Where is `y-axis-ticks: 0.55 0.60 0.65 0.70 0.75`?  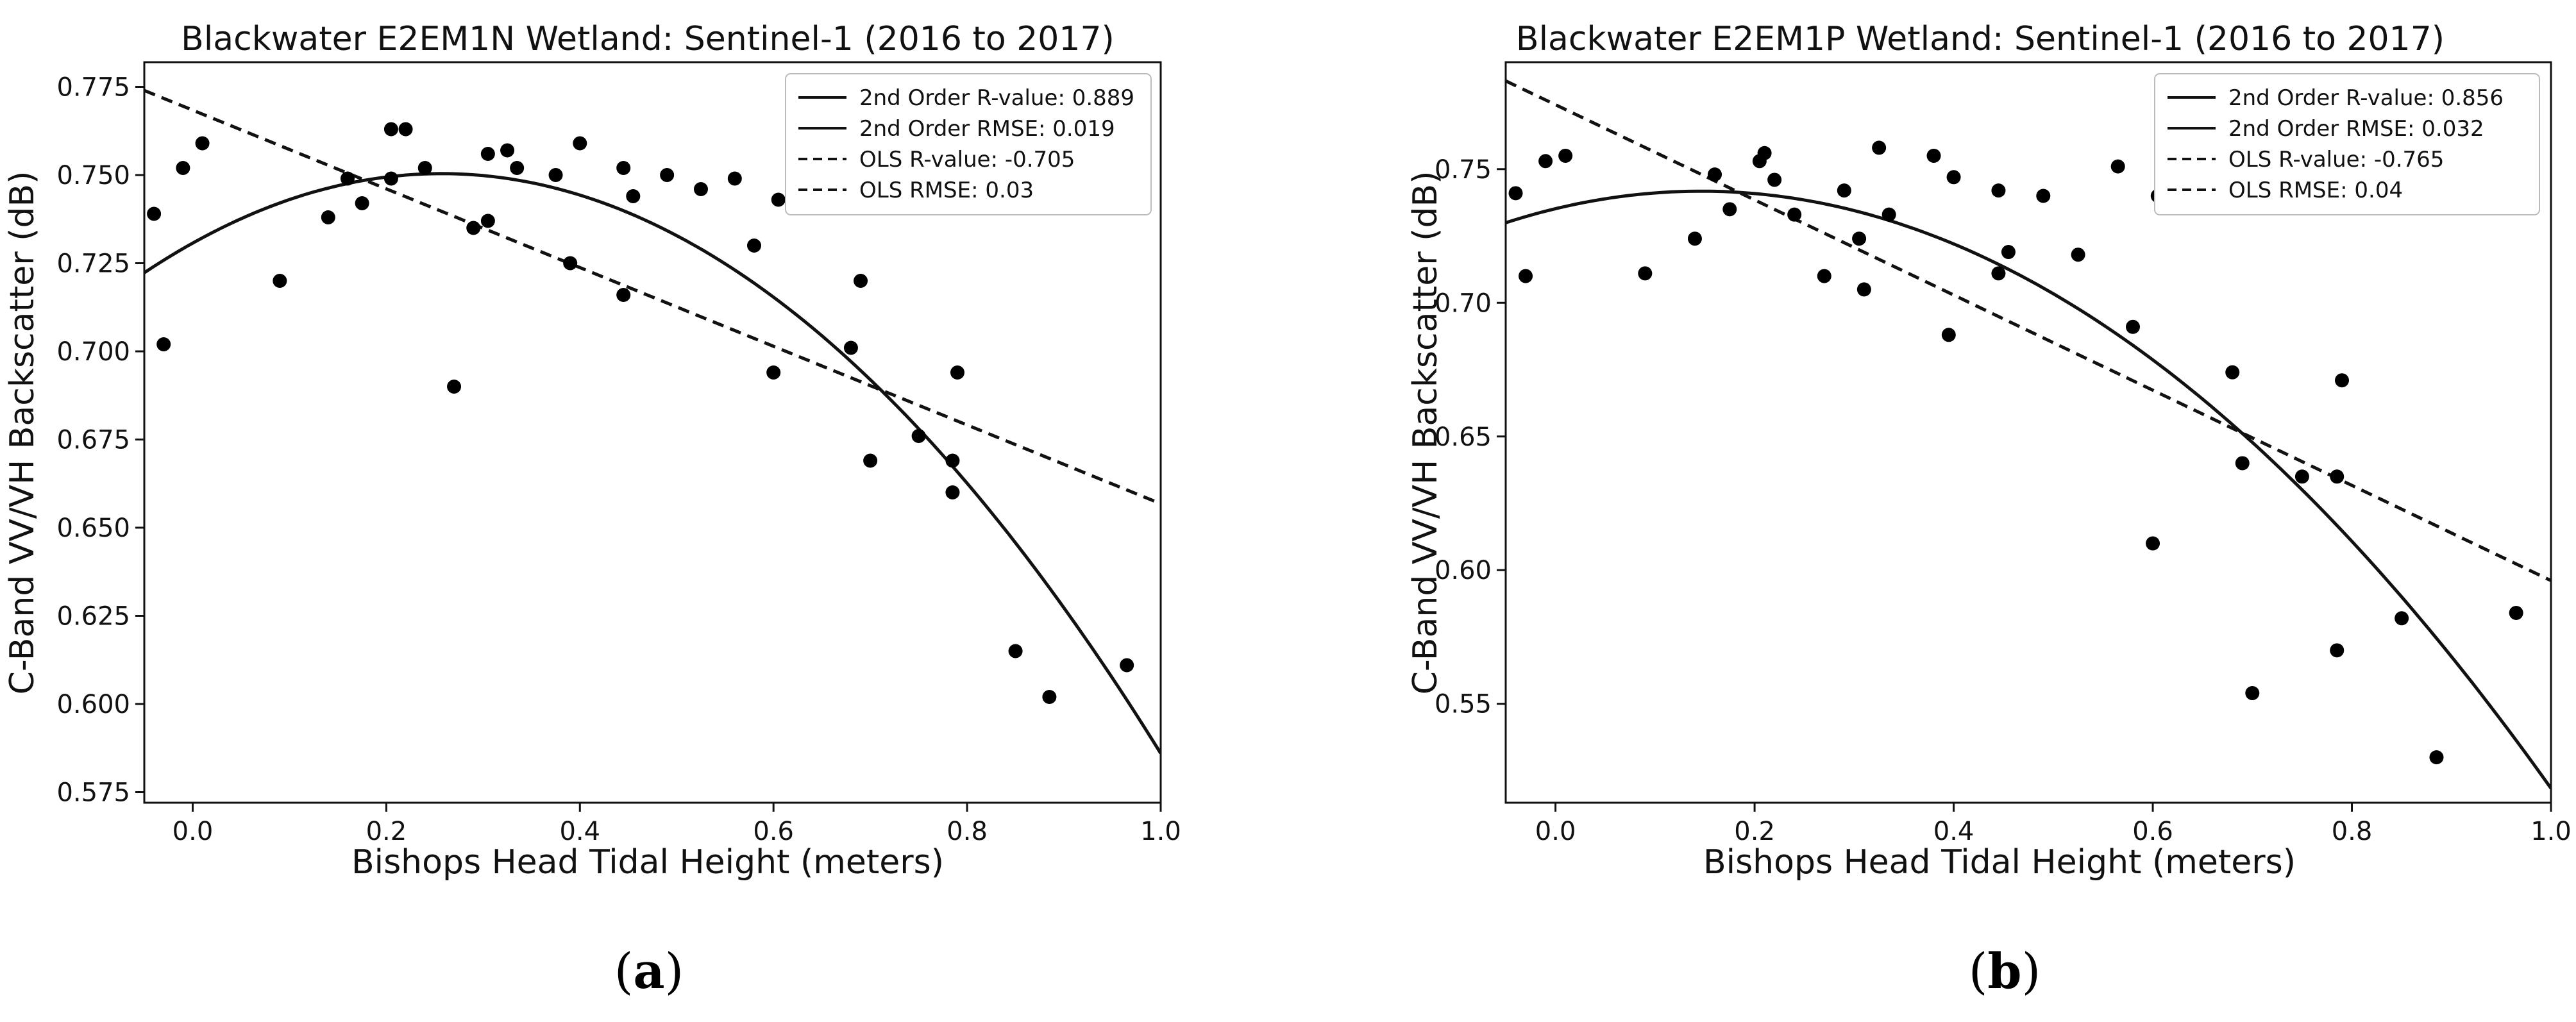
y-axis-ticks: 0.55 0.60 0.65 0.70 0.75 is located at coordinates (1470, 437).